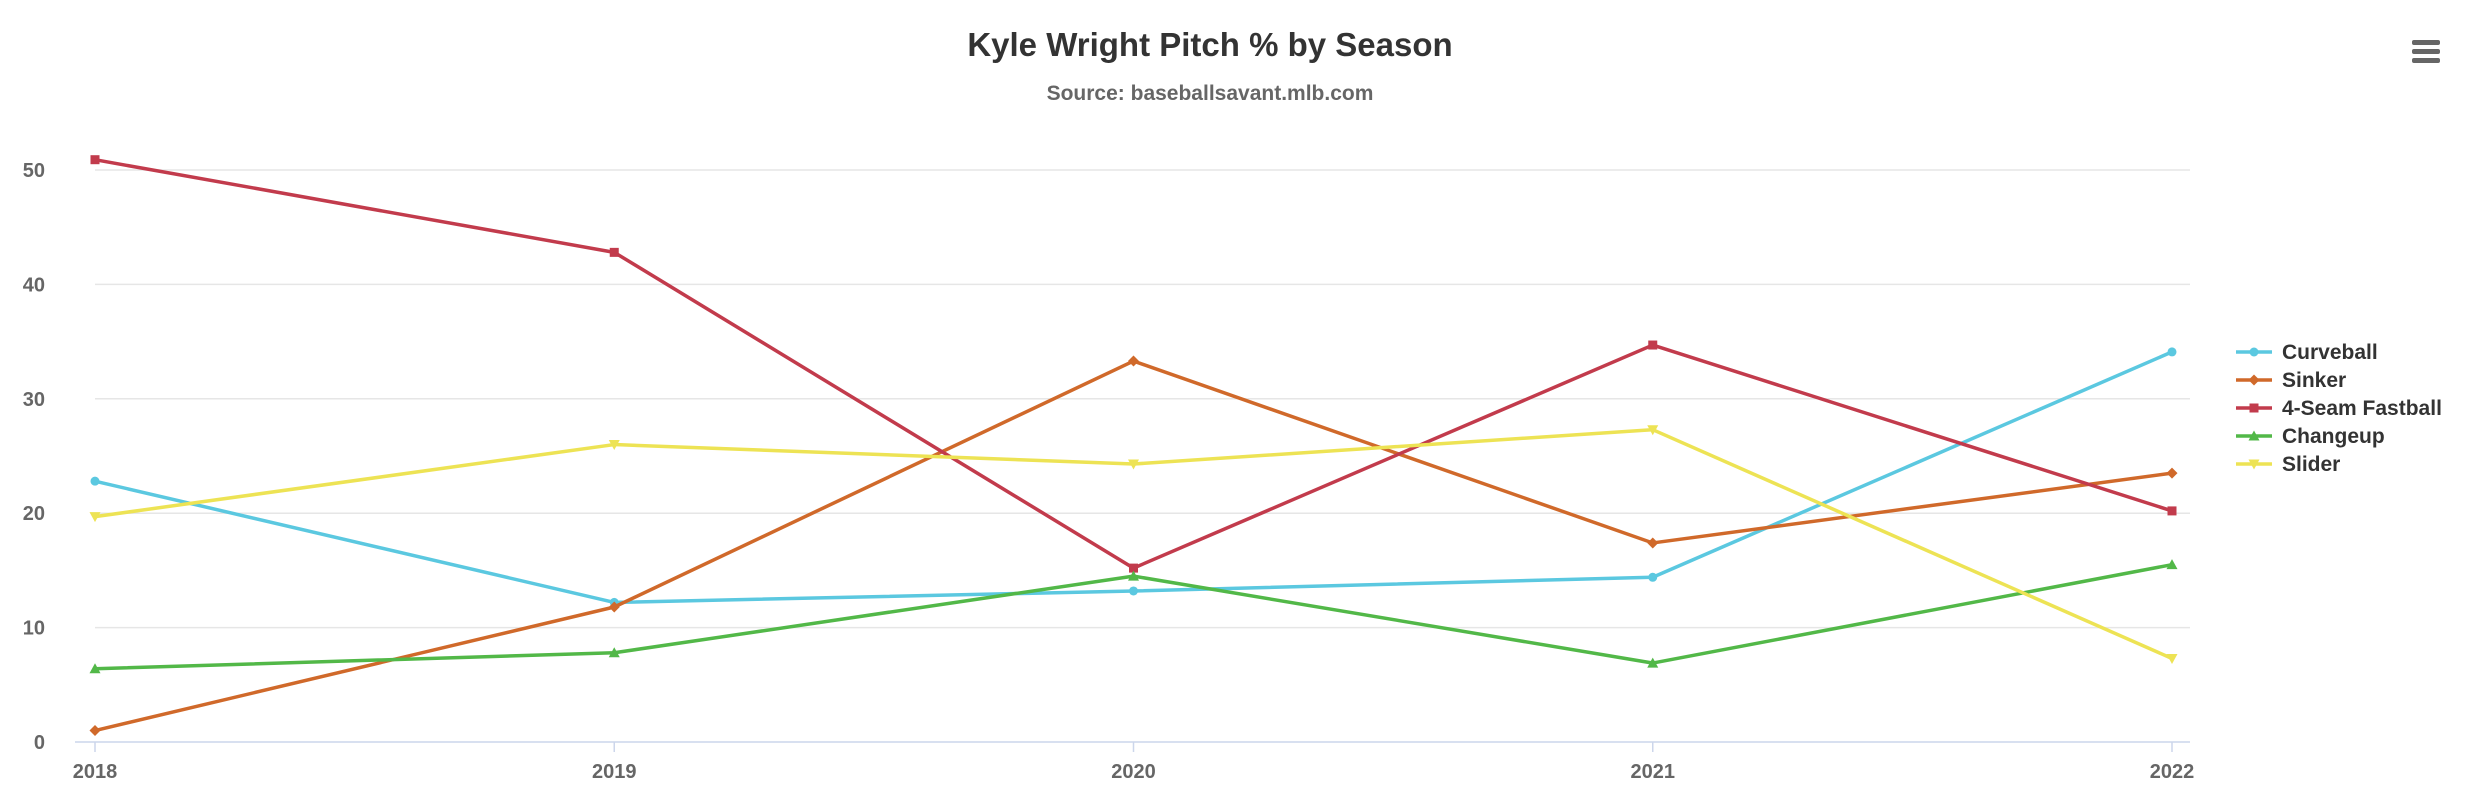 This screenshot has width=2471, height=809. Describe the element at coordinates (2311, 464) in the screenshot. I see `legend-label: Slider` at that location.